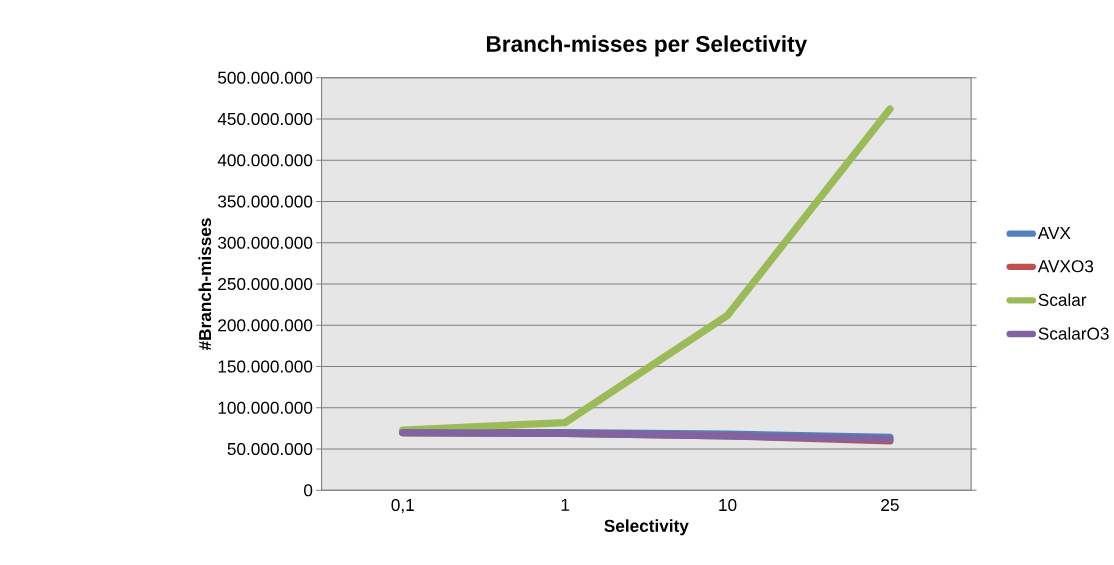 This screenshot has height=565, width=1114. I want to click on y-tick-label: 450.000.000, so click(265, 119).